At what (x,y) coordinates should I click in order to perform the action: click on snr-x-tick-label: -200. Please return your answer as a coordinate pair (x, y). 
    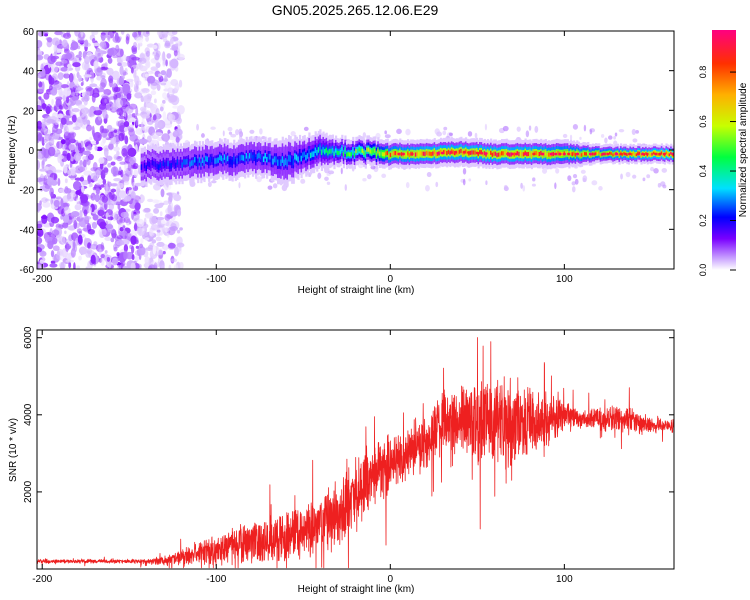
    Looking at the image, I should click on (42, 579).